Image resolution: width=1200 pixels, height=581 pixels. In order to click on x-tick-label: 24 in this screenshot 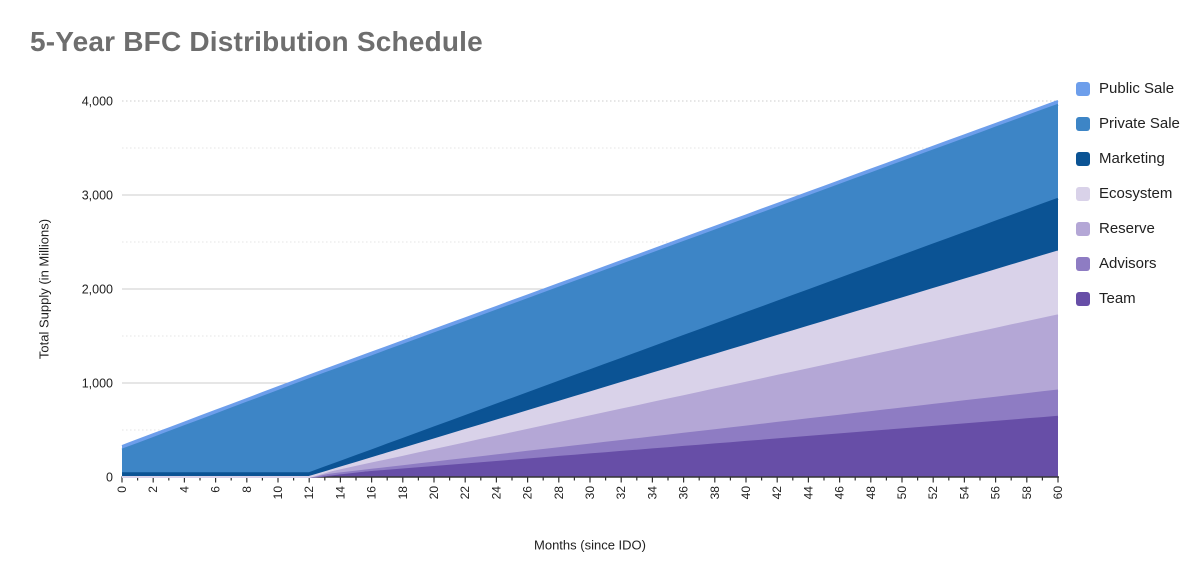, I will do `click(496, 493)`.